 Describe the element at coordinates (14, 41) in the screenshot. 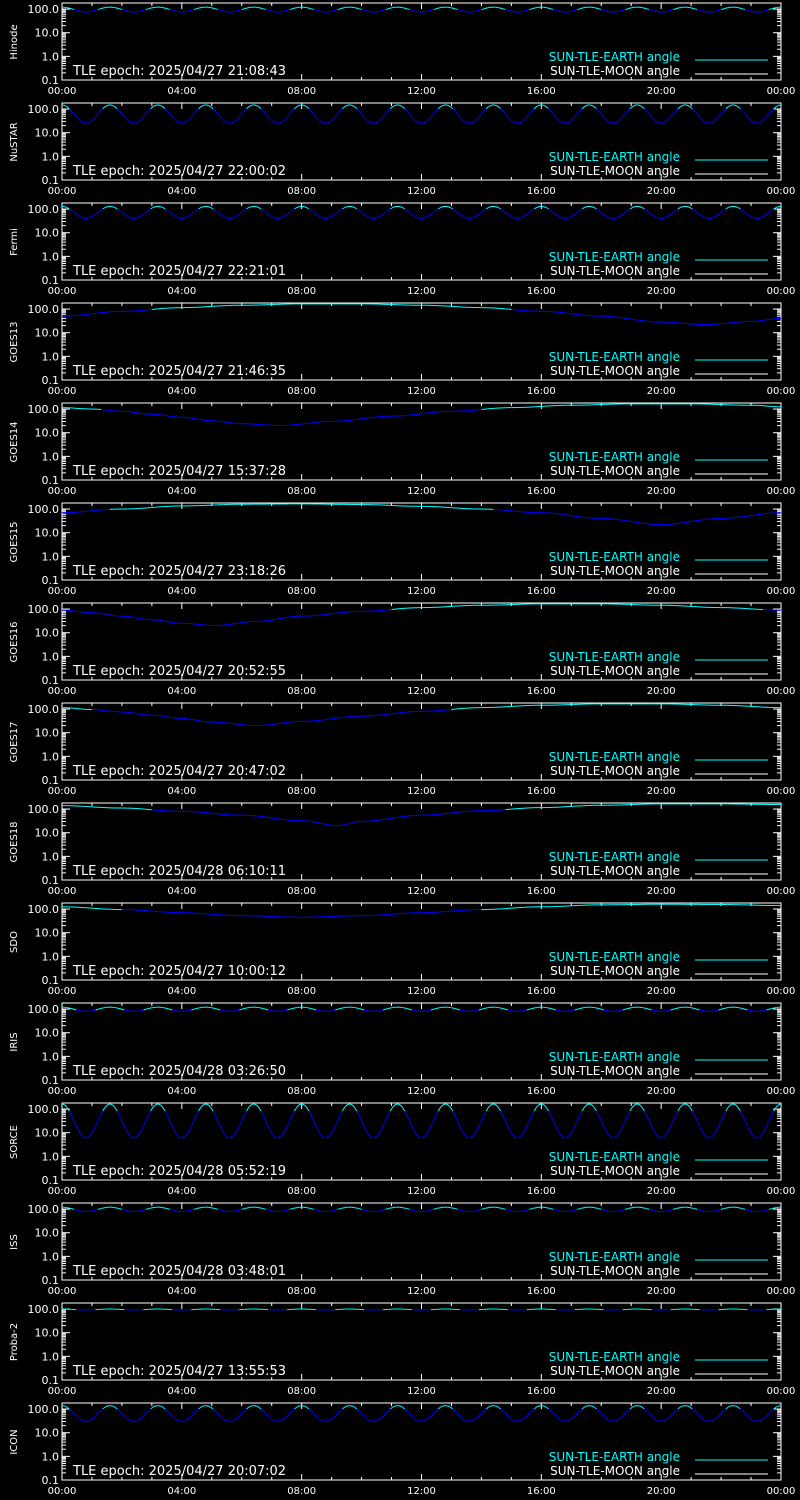

I see `satellite-name: Hinode` at that location.